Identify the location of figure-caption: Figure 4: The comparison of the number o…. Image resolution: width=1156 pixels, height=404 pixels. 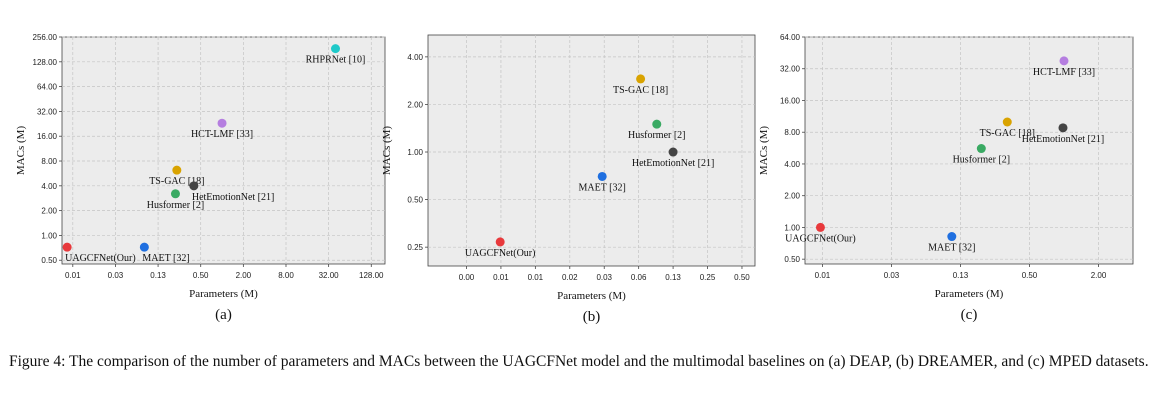
(579, 361).